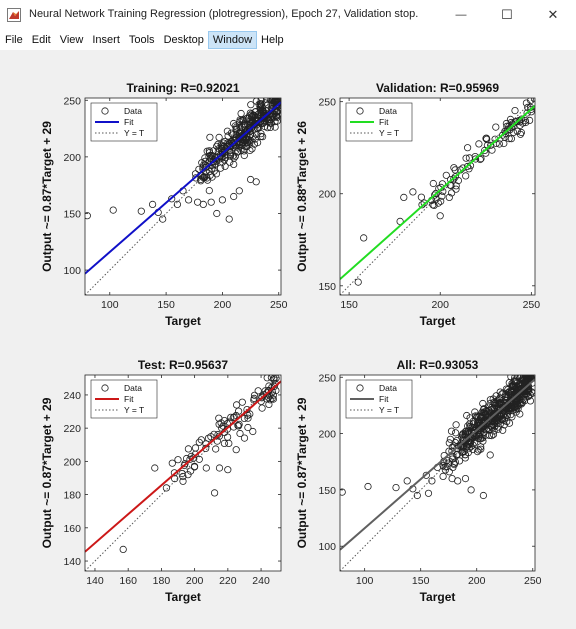 The image size is (576, 629). What do you see at coordinates (388, 388) in the screenshot?
I see `legend-data-label: Data` at bounding box center [388, 388].